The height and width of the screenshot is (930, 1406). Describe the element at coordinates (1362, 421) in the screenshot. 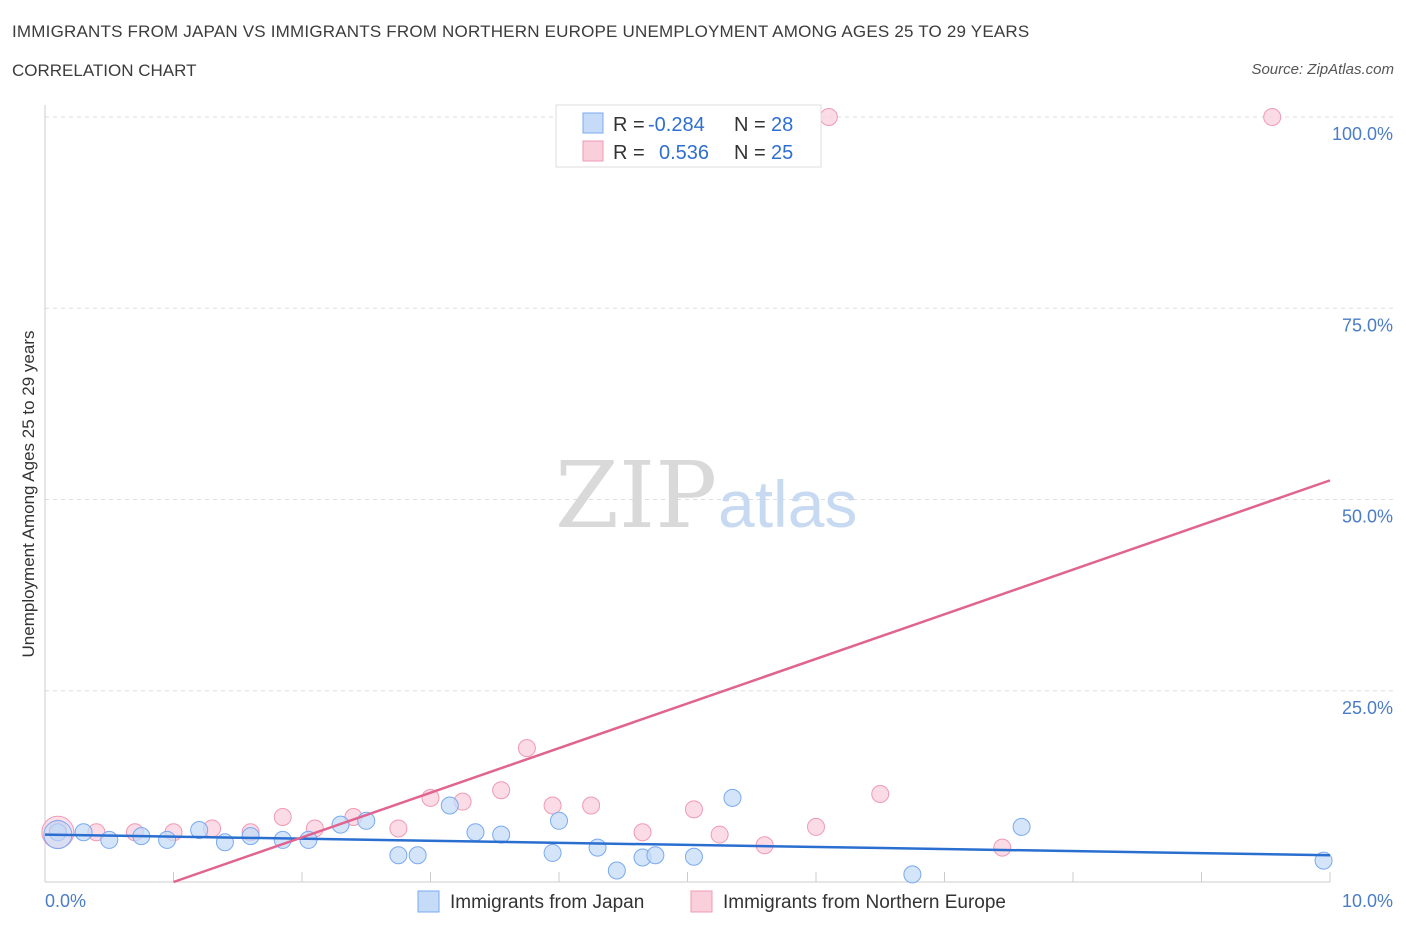

I see `y-tick-labels: 100.0% 75.0% 50.0% 25.0%` at that location.